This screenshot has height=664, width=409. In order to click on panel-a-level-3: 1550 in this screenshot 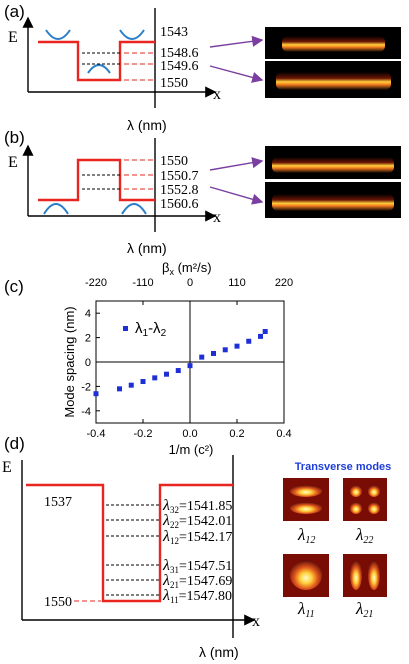, I will do `click(174, 83)`.